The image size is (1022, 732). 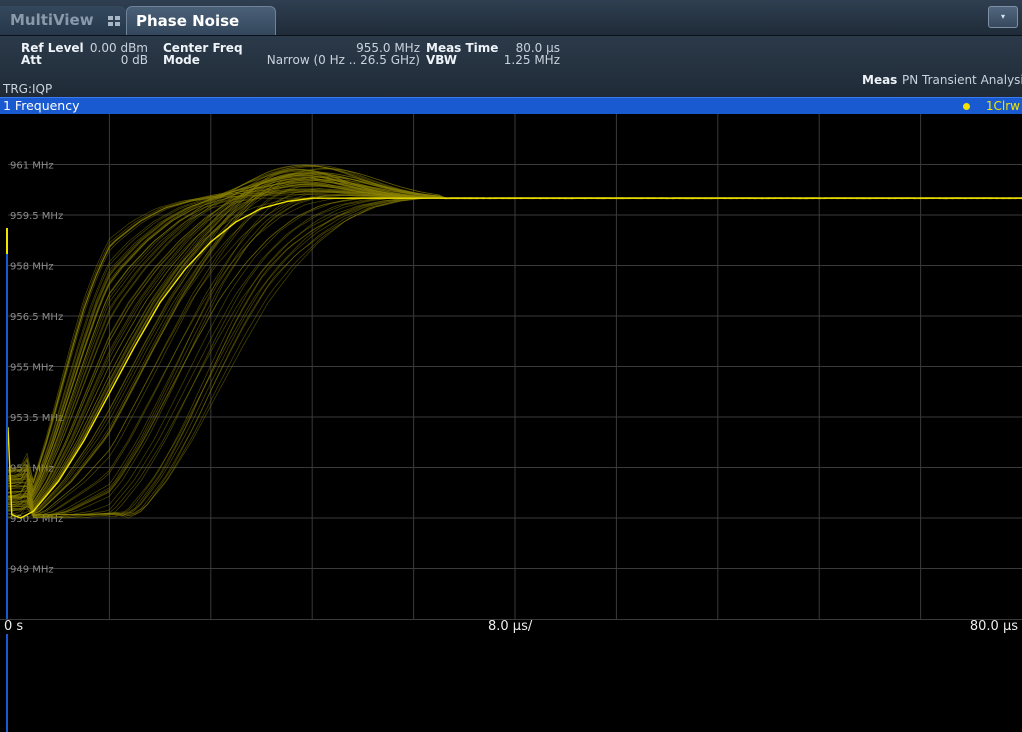 What do you see at coordinates (511, 18) in the screenshot?
I see `tab-bar: MultiView Phase Noise ▾` at bounding box center [511, 18].